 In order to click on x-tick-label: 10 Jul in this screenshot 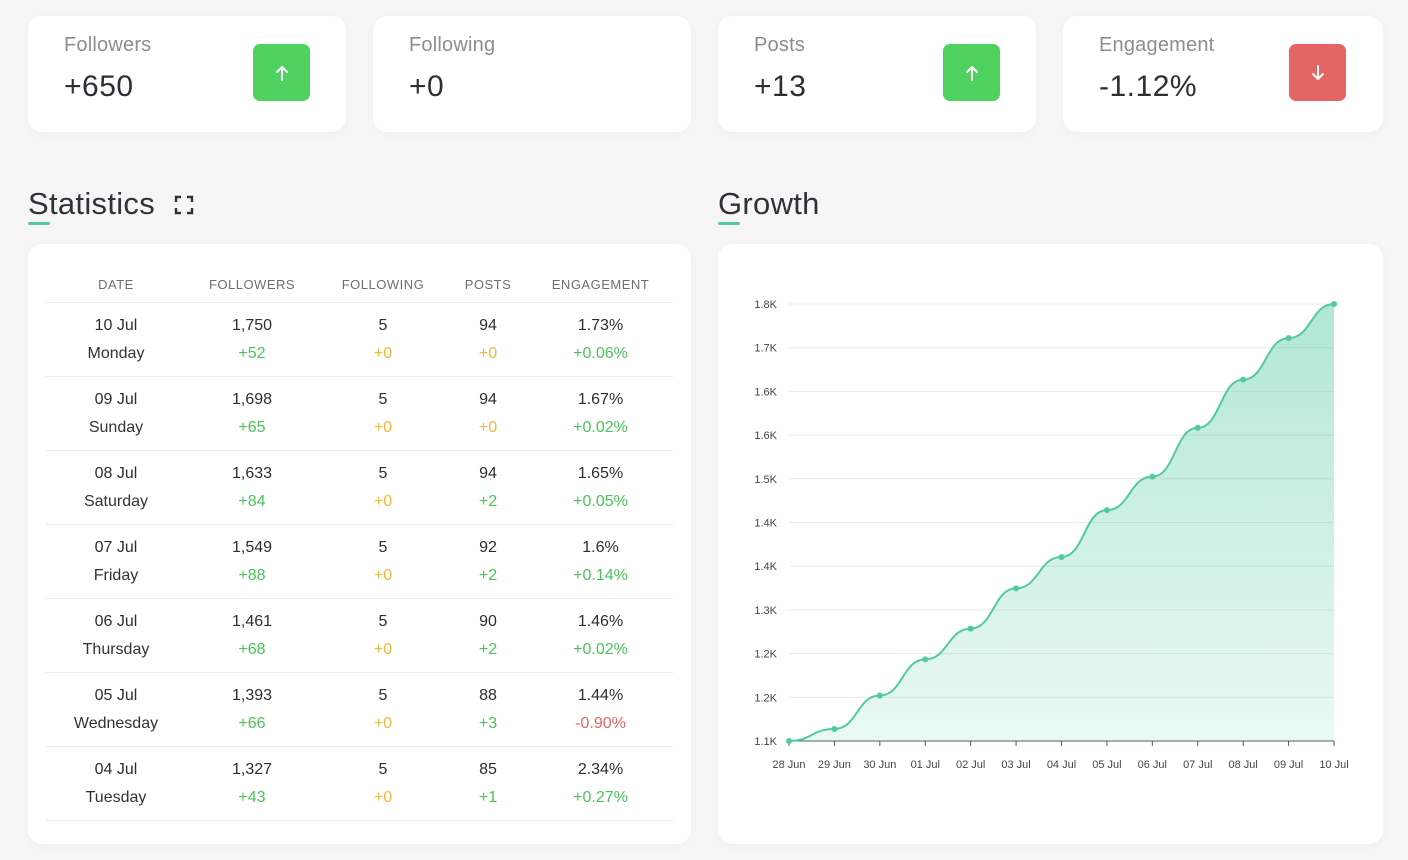, I will do `click(1333, 765)`.